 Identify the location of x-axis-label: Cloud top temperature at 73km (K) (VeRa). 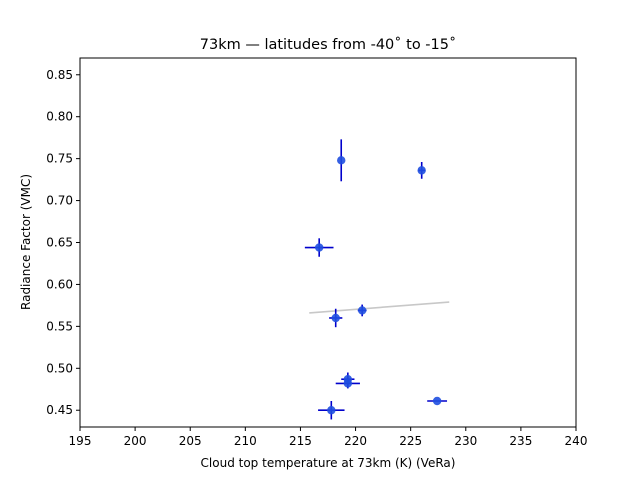
(328, 463).